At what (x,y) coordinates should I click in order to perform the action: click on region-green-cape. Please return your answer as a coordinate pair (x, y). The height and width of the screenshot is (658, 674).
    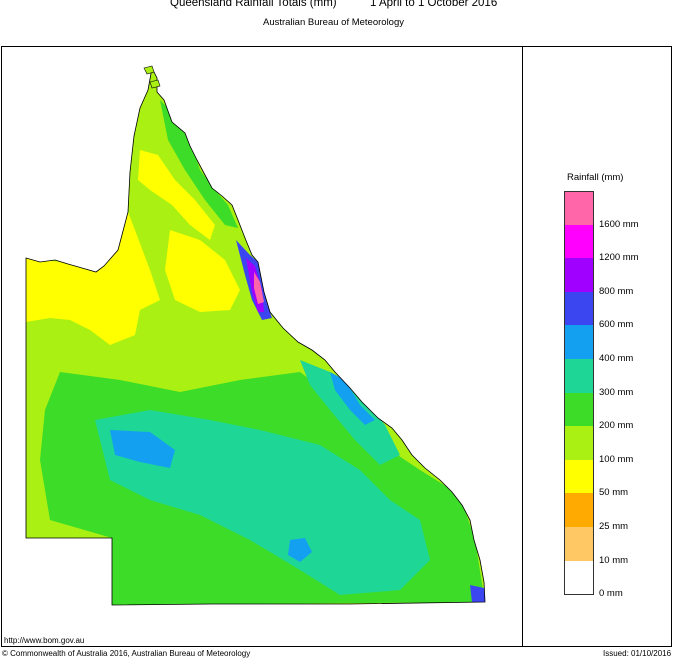
    Looking at the image, I should click on (199, 164).